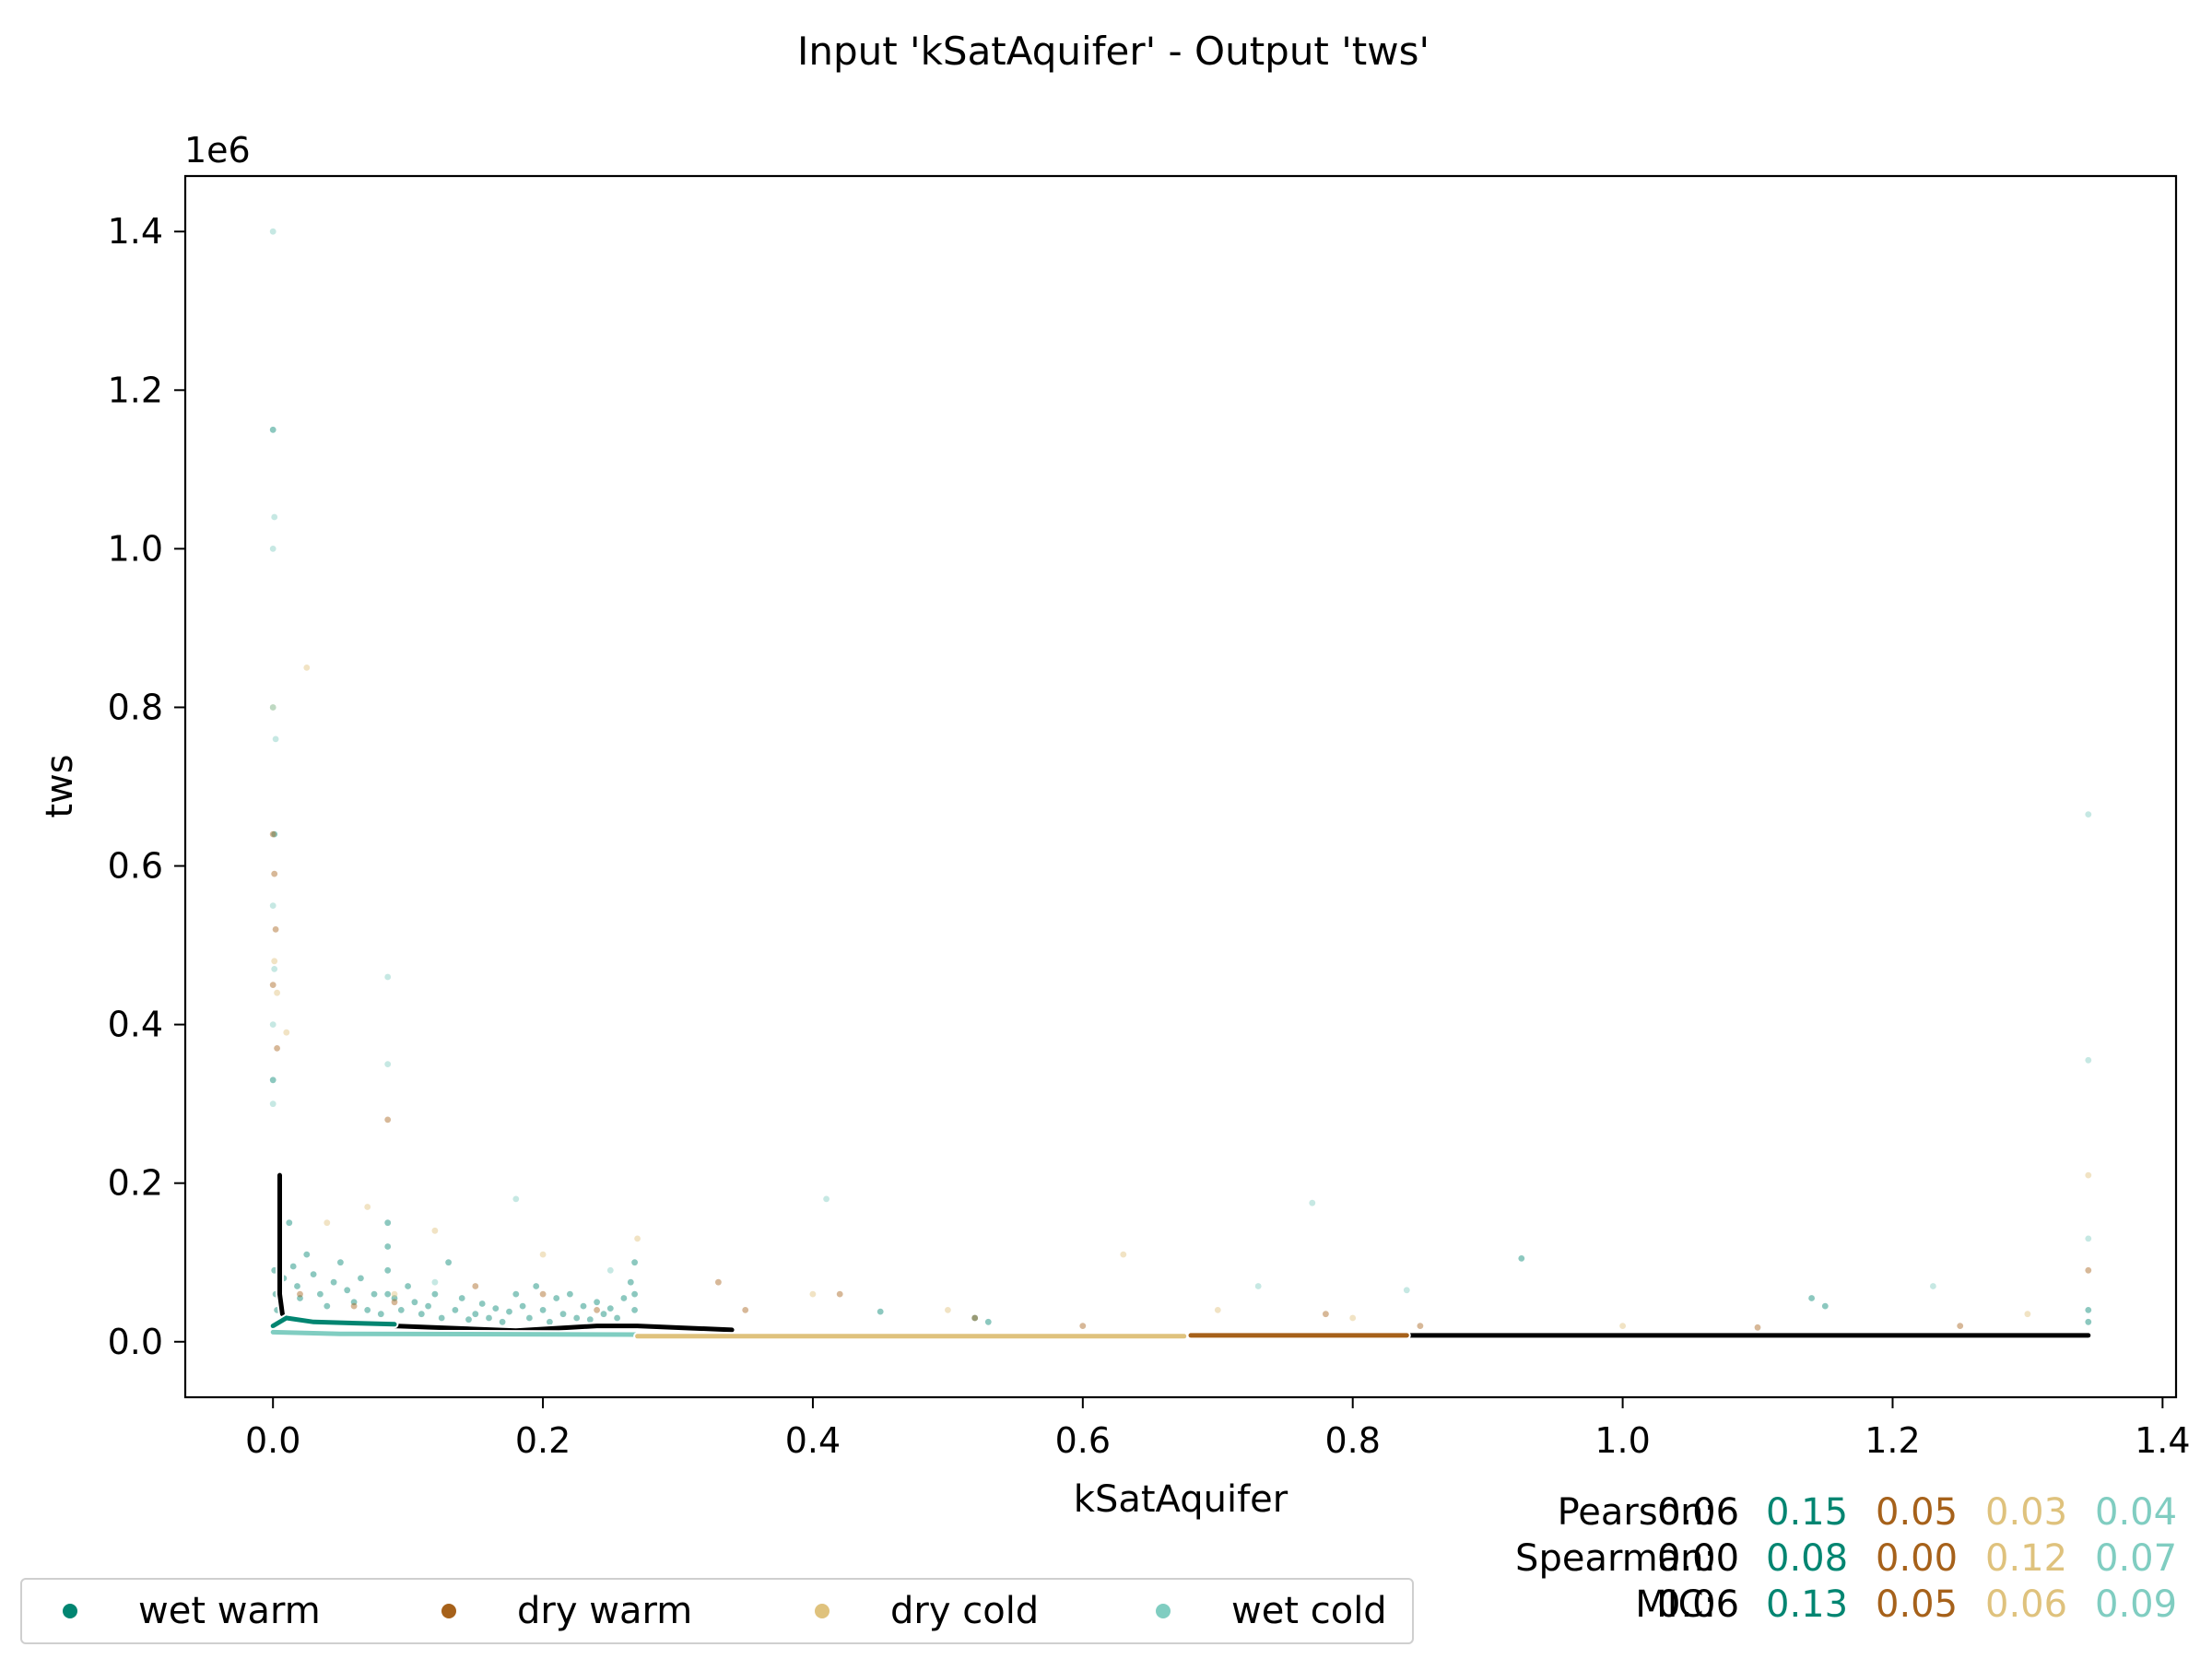 This screenshot has height=1659, width=2212. I want to click on stat-row-mic: MIC: 0.06 0.13 0.05 0.06 0.09, so click(1788, 1606).